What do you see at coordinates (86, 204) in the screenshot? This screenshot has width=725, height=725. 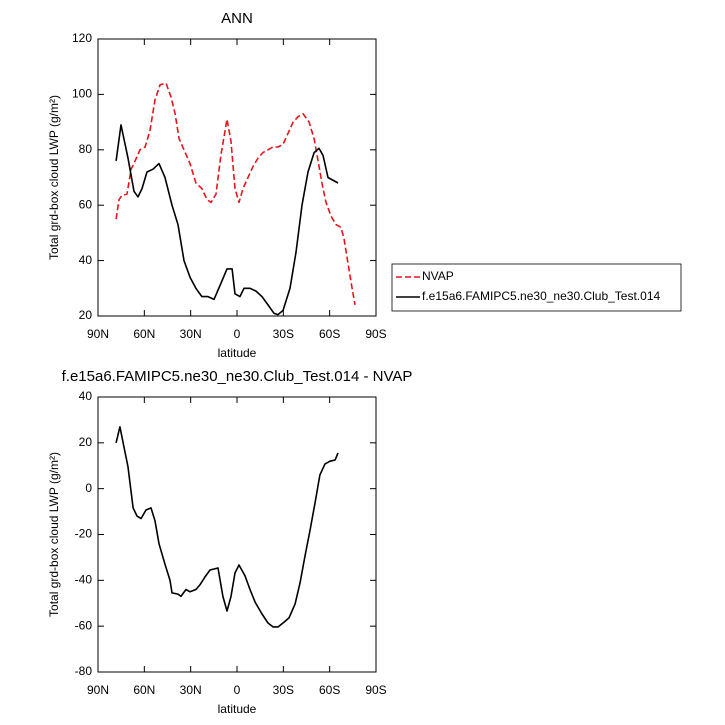 I see `y-tick-label: 60` at bounding box center [86, 204].